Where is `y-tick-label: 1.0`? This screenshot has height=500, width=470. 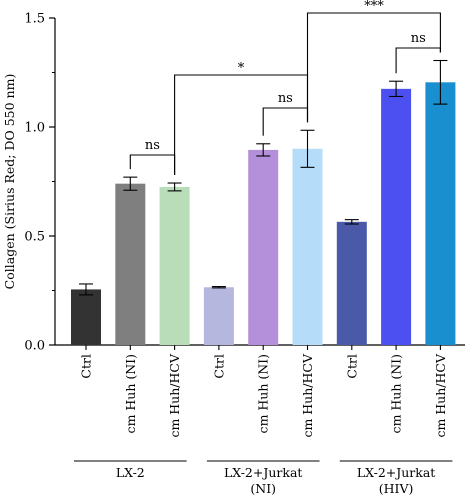 y-tick-label: 1.0 is located at coordinates (34, 128).